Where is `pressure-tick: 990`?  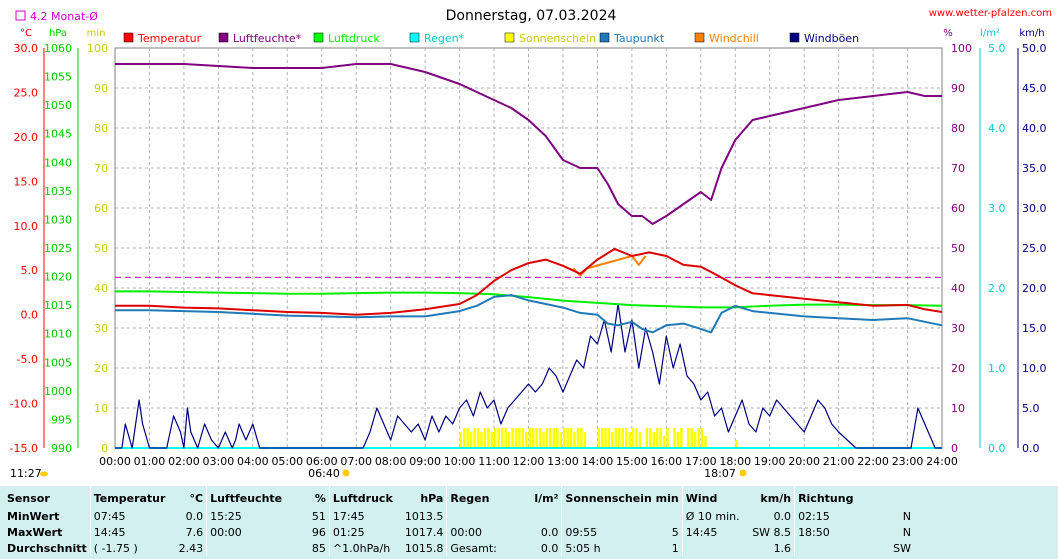 pressure-tick: 990 is located at coordinates (61, 448).